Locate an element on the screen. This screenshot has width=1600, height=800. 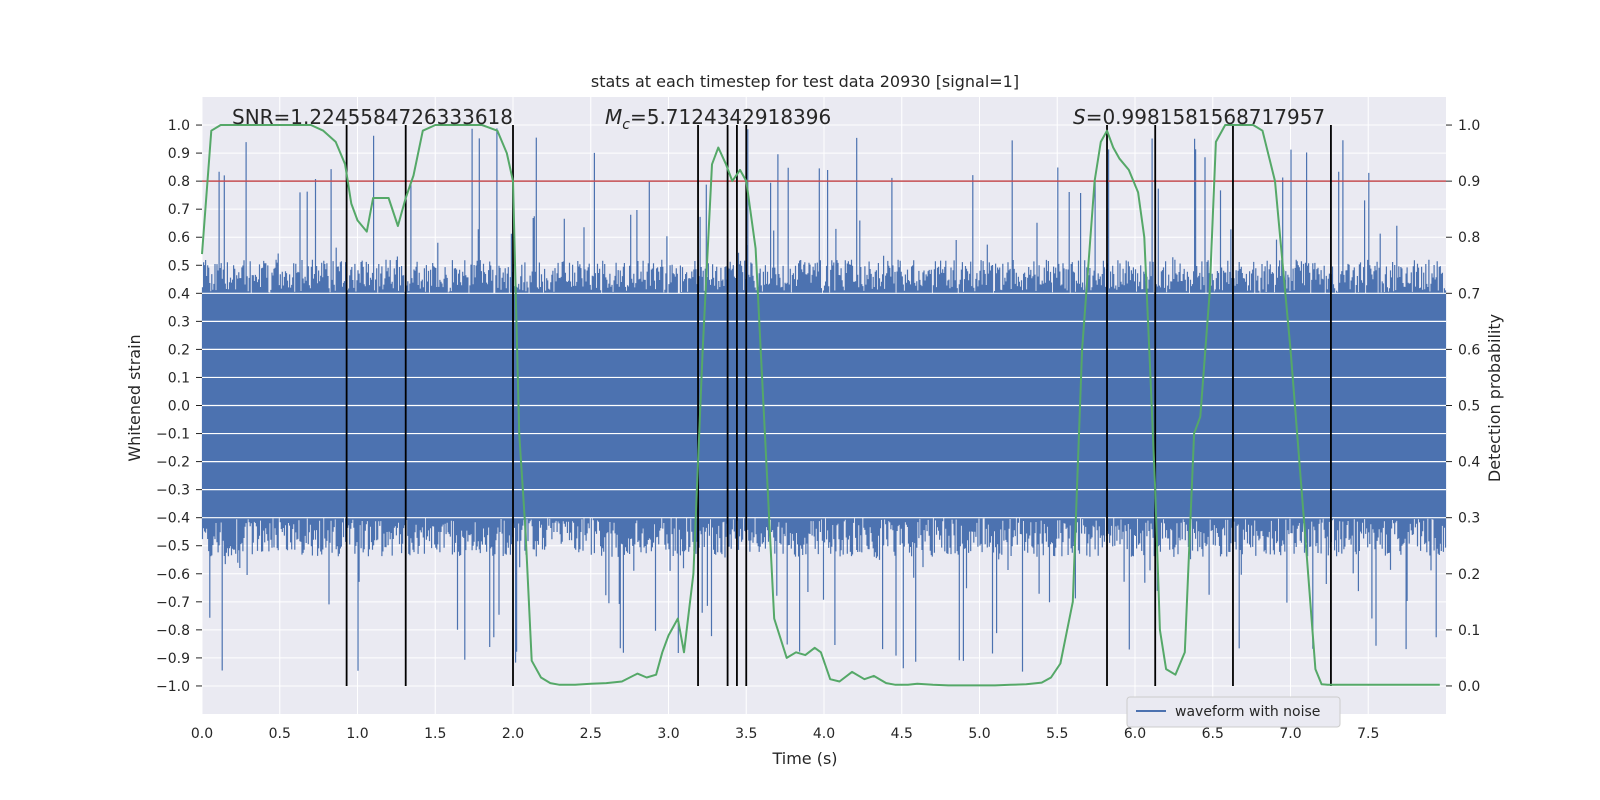
s-annotation: S=0.9981581568717957 is located at coordinates (1199, 117).